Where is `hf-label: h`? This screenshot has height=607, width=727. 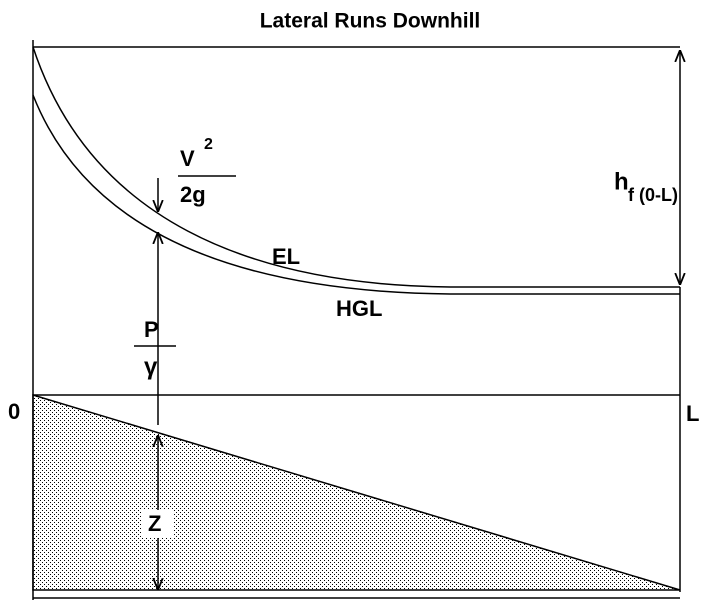
hf-label: h is located at coordinates (621, 181).